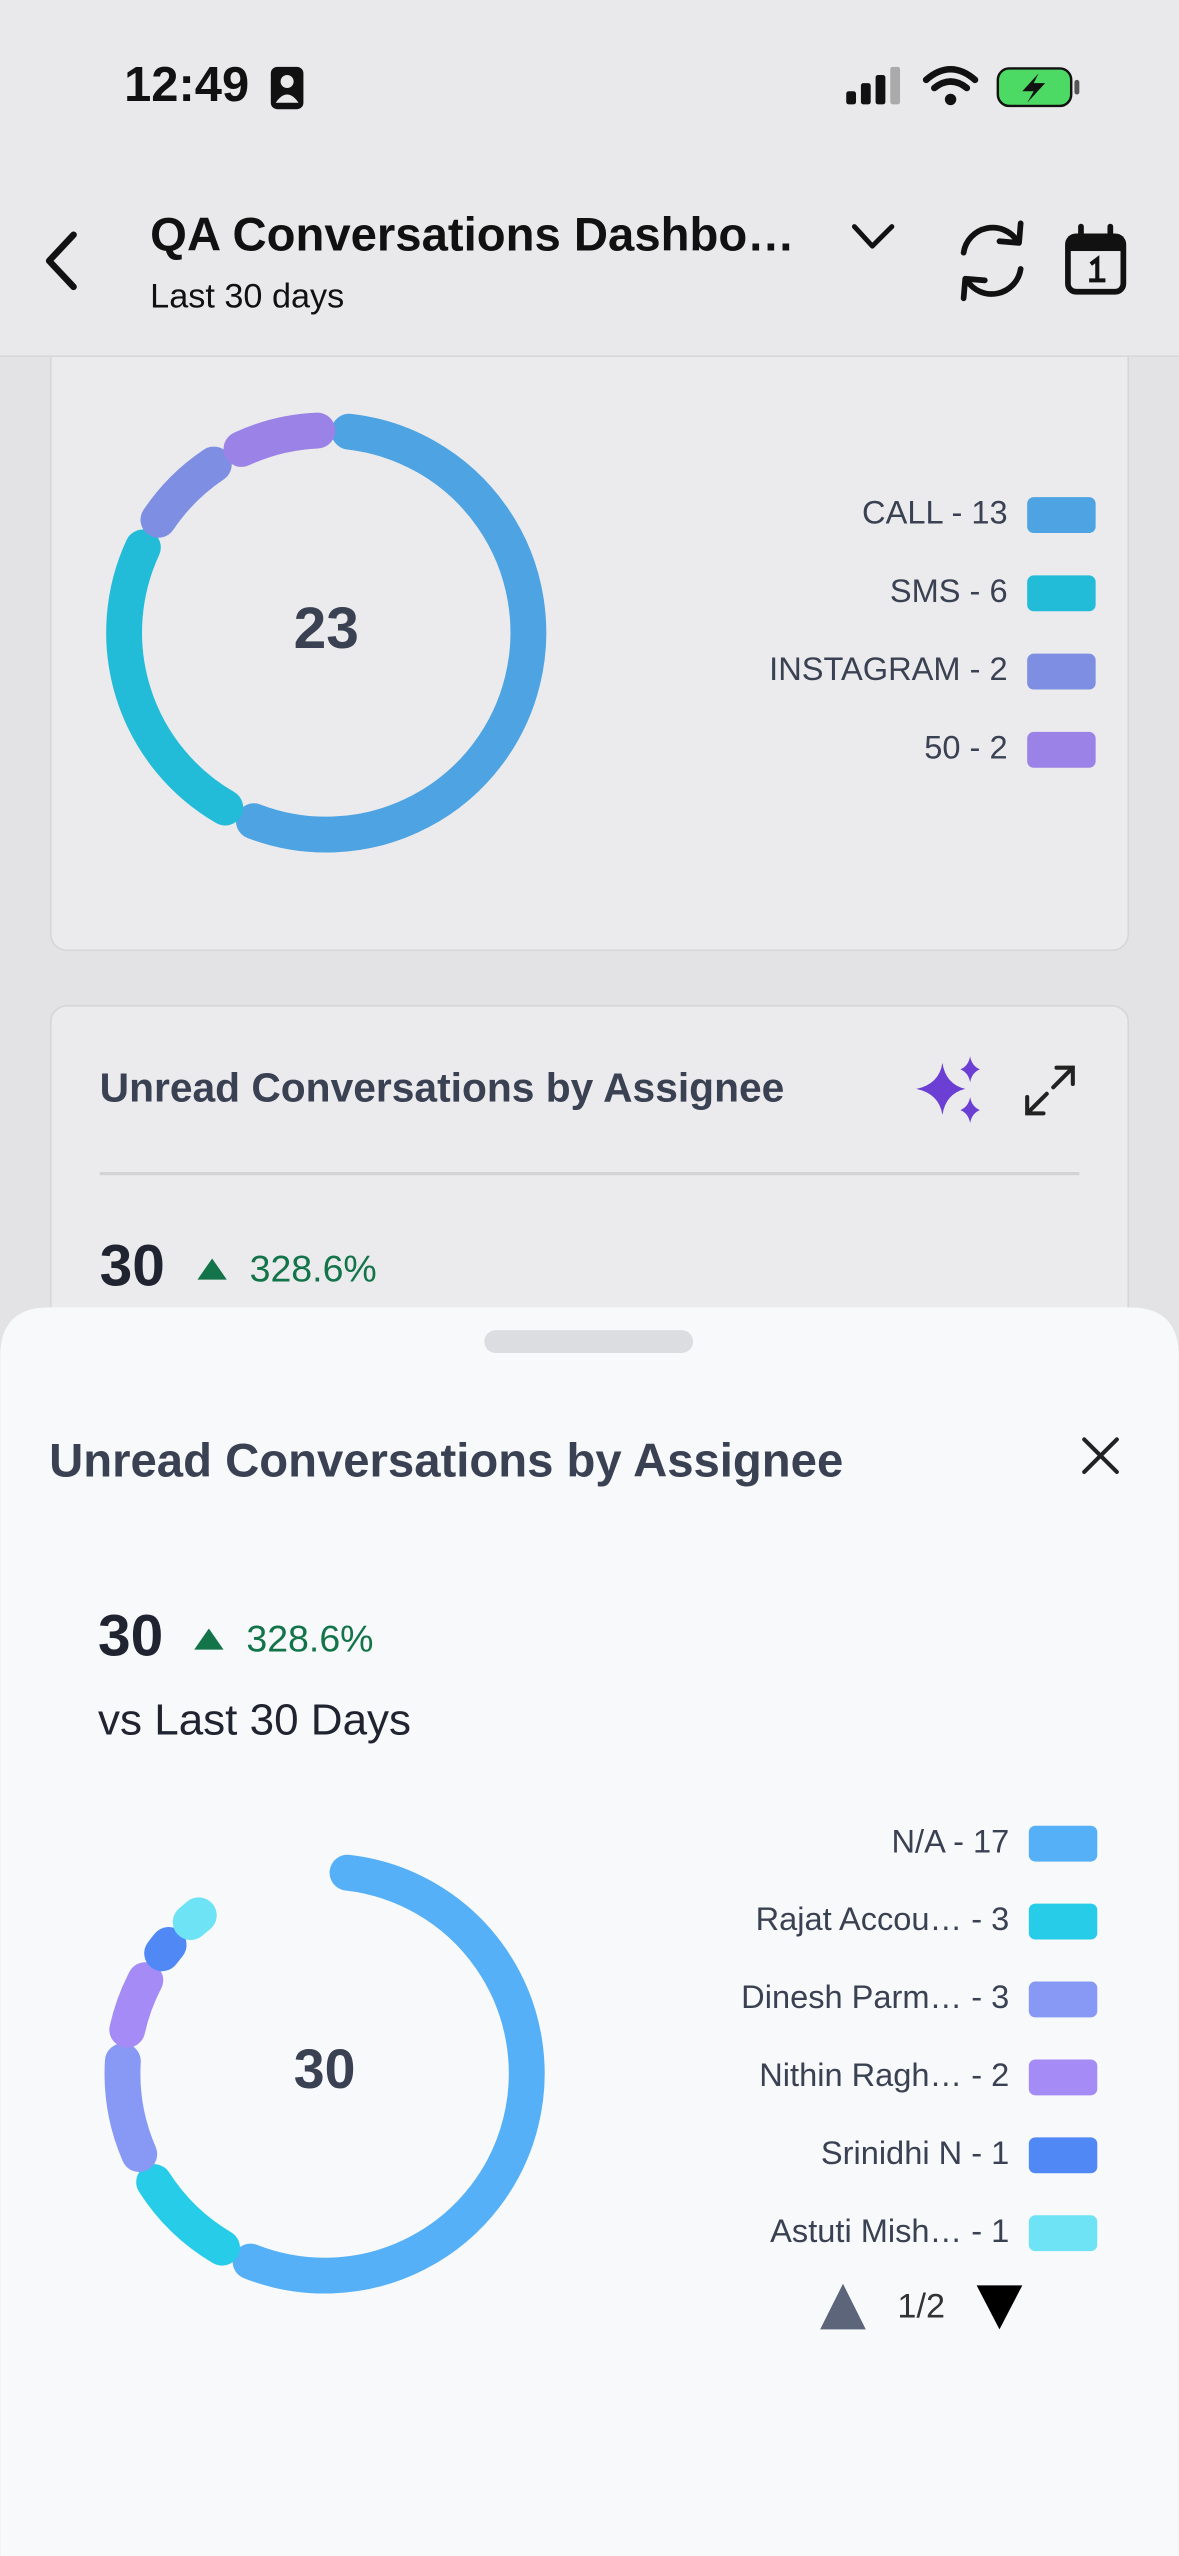  What do you see at coordinates (992, 261) in the screenshot?
I see `refresh-button` at bounding box center [992, 261].